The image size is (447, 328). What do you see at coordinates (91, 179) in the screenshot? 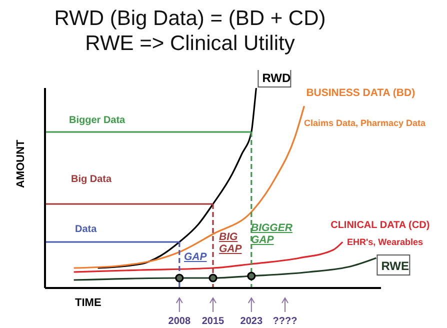
I see `series-label: Big Data` at bounding box center [91, 179].